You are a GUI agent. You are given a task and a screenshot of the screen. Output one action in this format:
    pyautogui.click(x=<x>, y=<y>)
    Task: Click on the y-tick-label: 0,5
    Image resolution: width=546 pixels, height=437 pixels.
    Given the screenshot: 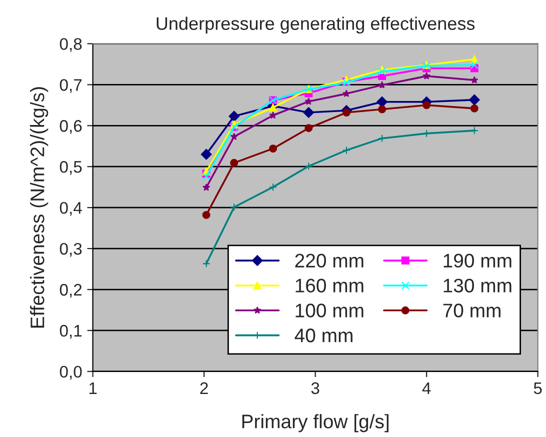 What is the action you would take?
    pyautogui.click(x=71, y=168)
    